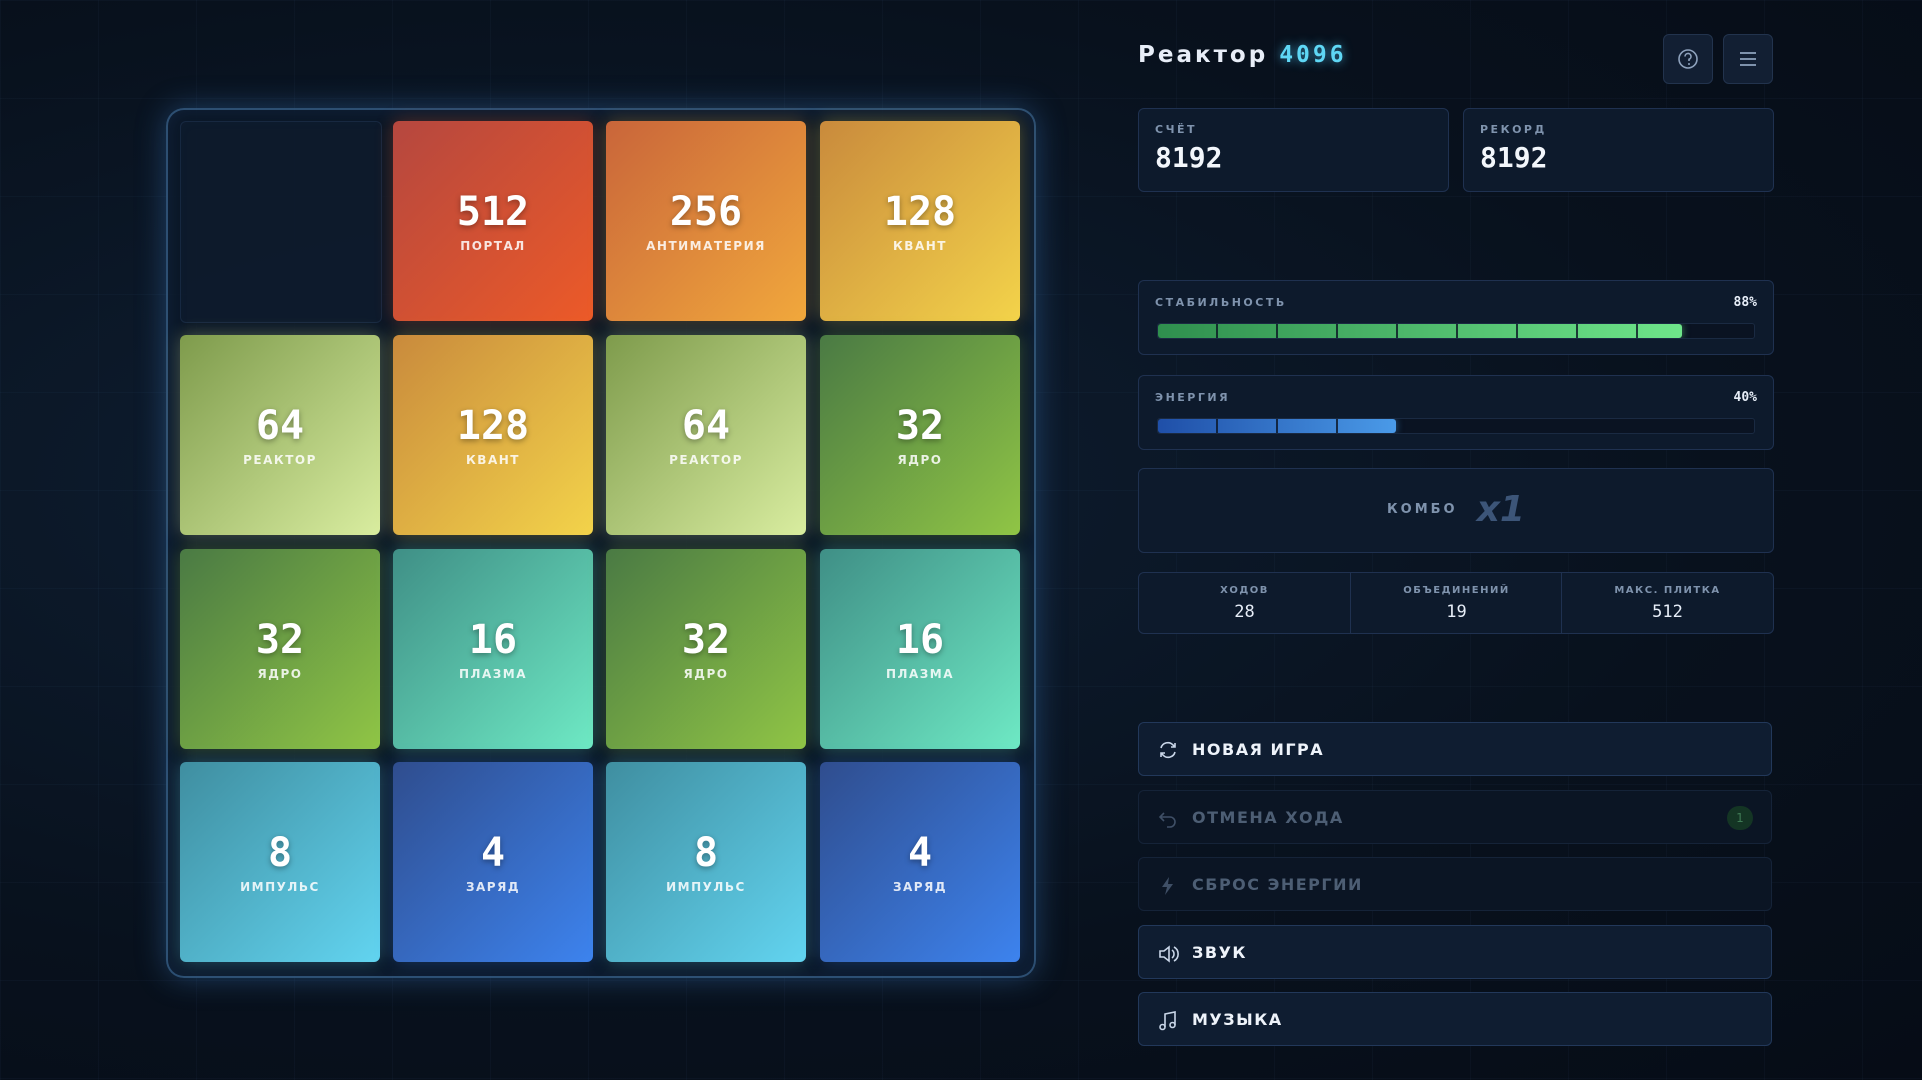  What do you see at coordinates (1455, 952) in the screenshot?
I see `action-button: ЗВУК` at bounding box center [1455, 952].